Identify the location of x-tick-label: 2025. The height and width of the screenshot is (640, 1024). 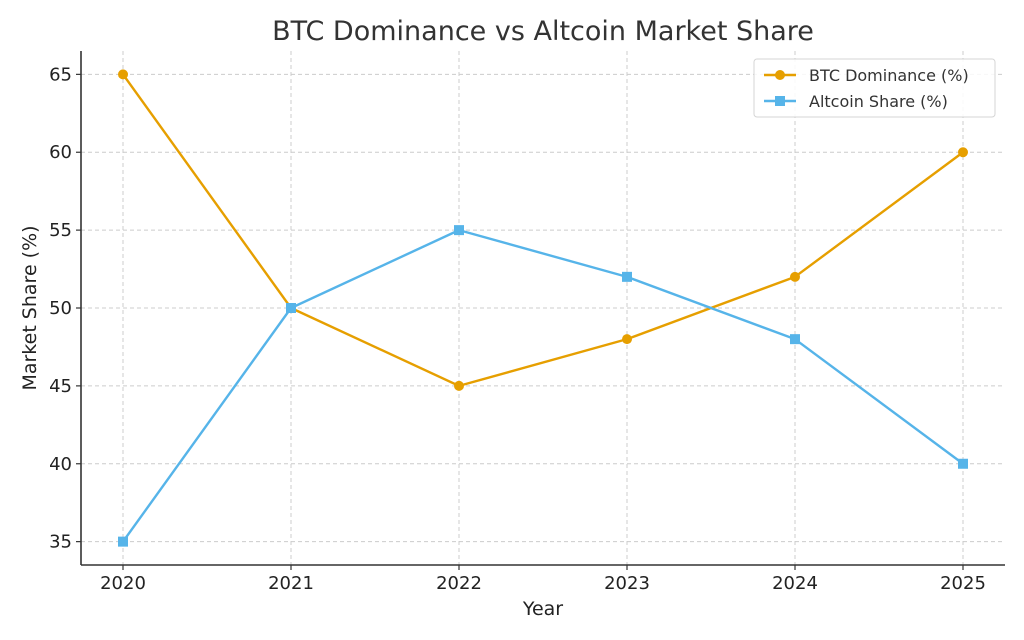
(963, 583).